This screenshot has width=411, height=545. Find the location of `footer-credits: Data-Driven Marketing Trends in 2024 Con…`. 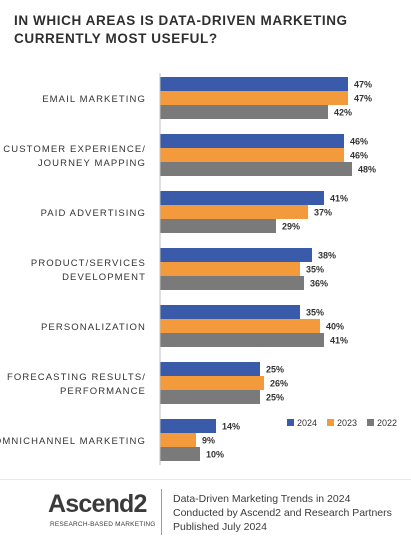

footer-credits: Data-Driven Marketing Trends in 2024 Con… is located at coordinates (282, 513).